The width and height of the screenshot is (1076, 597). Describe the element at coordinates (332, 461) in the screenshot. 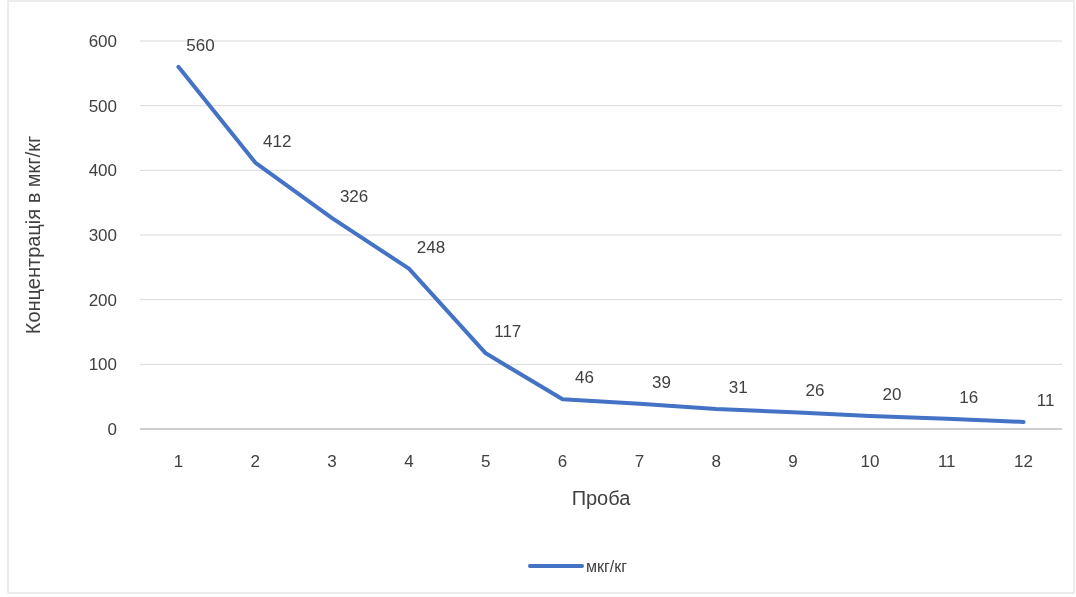

I see `x-tick-label: 3` at that location.